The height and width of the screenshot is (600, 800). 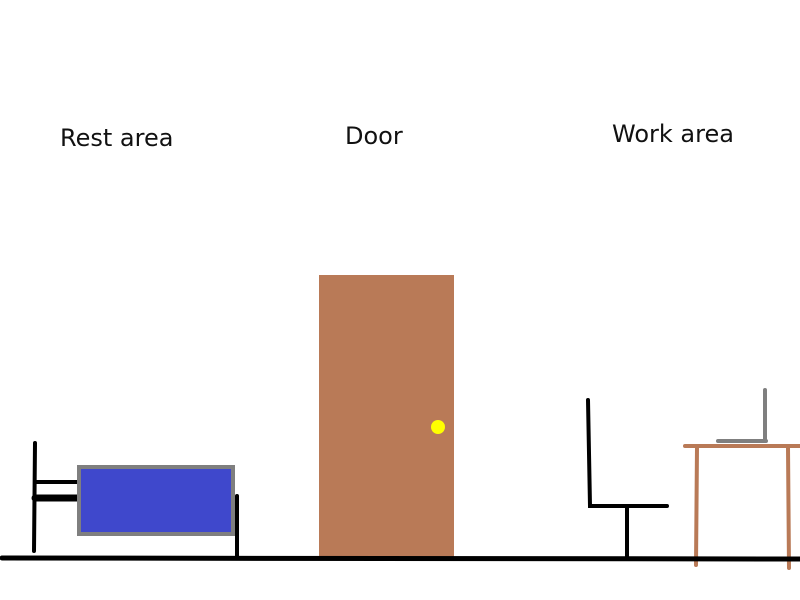 I want to click on rest-area-label: Rest area, so click(x=117, y=138).